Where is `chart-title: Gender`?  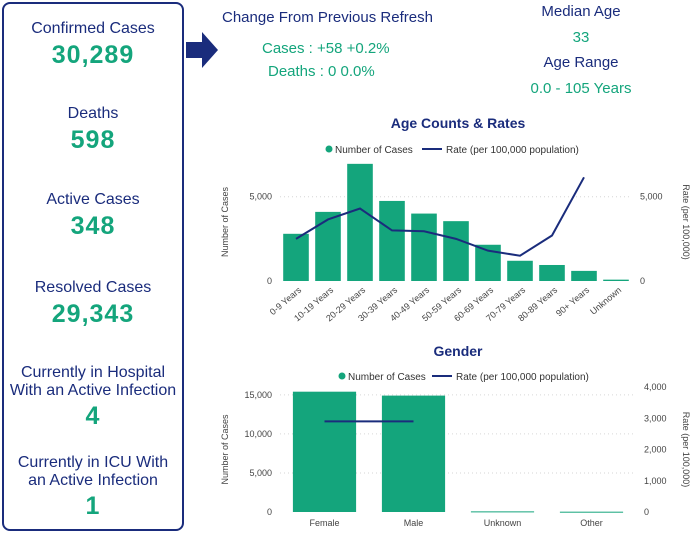 chart-title: Gender is located at coordinates (458, 351).